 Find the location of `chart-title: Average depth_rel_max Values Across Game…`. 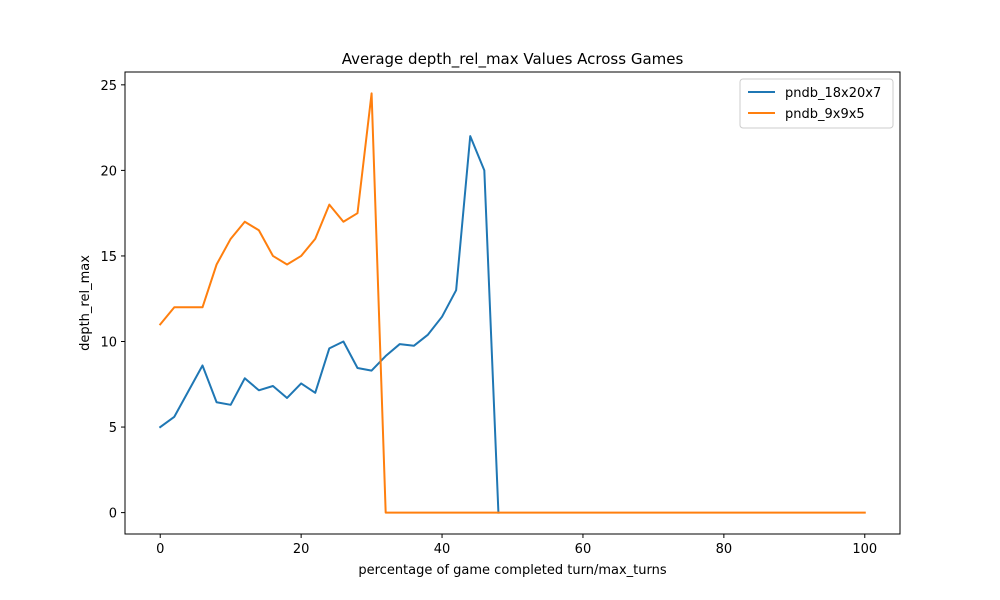

chart-title: Average depth_rel_max Values Across Game… is located at coordinates (513, 59).